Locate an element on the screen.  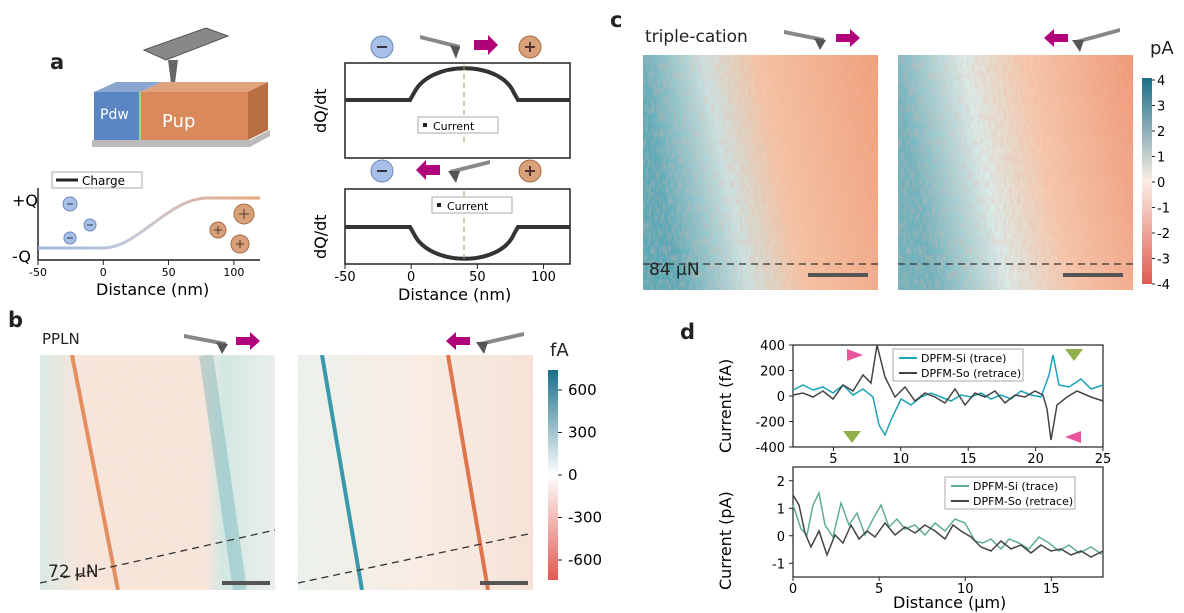
d-top-x-tick-label: 25 is located at coordinates (1103, 459).